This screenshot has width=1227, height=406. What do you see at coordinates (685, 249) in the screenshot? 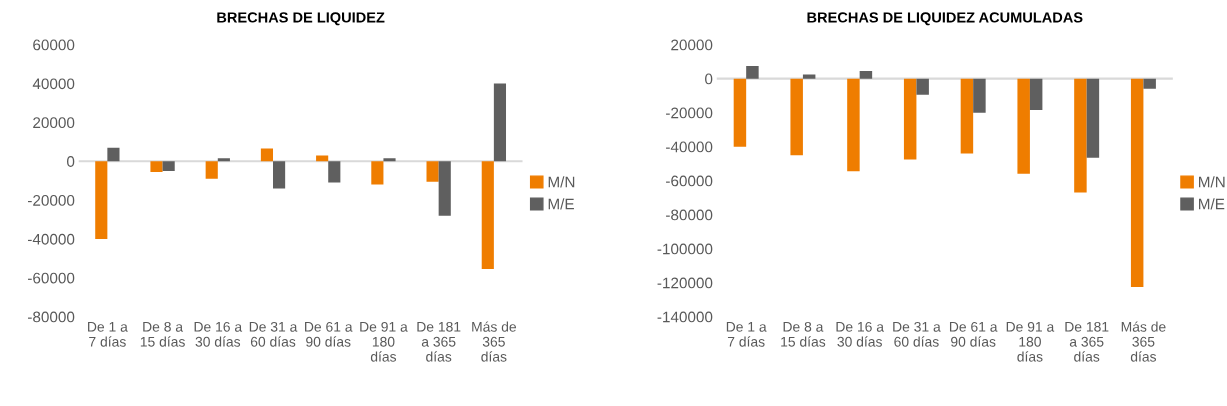
I see `y-tick-label: -100000` at bounding box center [685, 249].